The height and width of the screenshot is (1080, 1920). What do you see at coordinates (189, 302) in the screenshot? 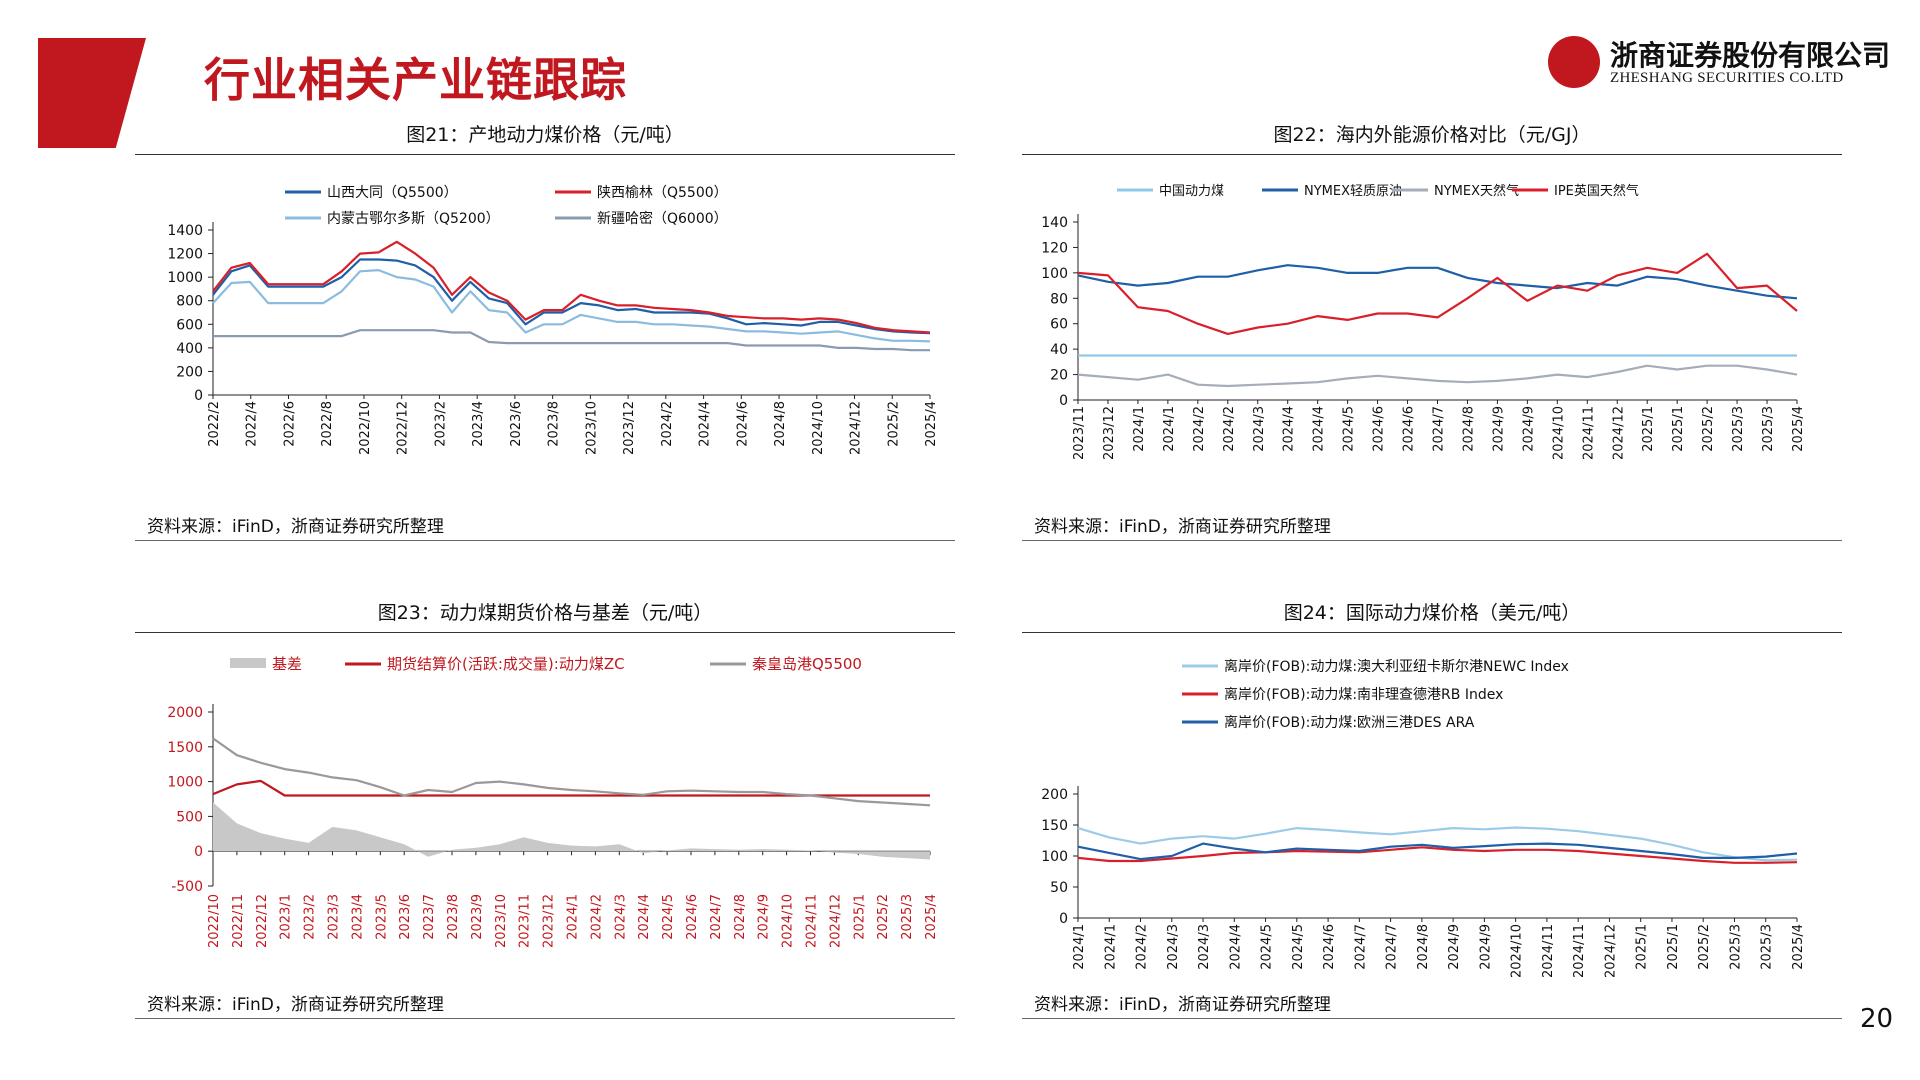
I see `y-tick-label: 800` at bounding box center [189, 302].